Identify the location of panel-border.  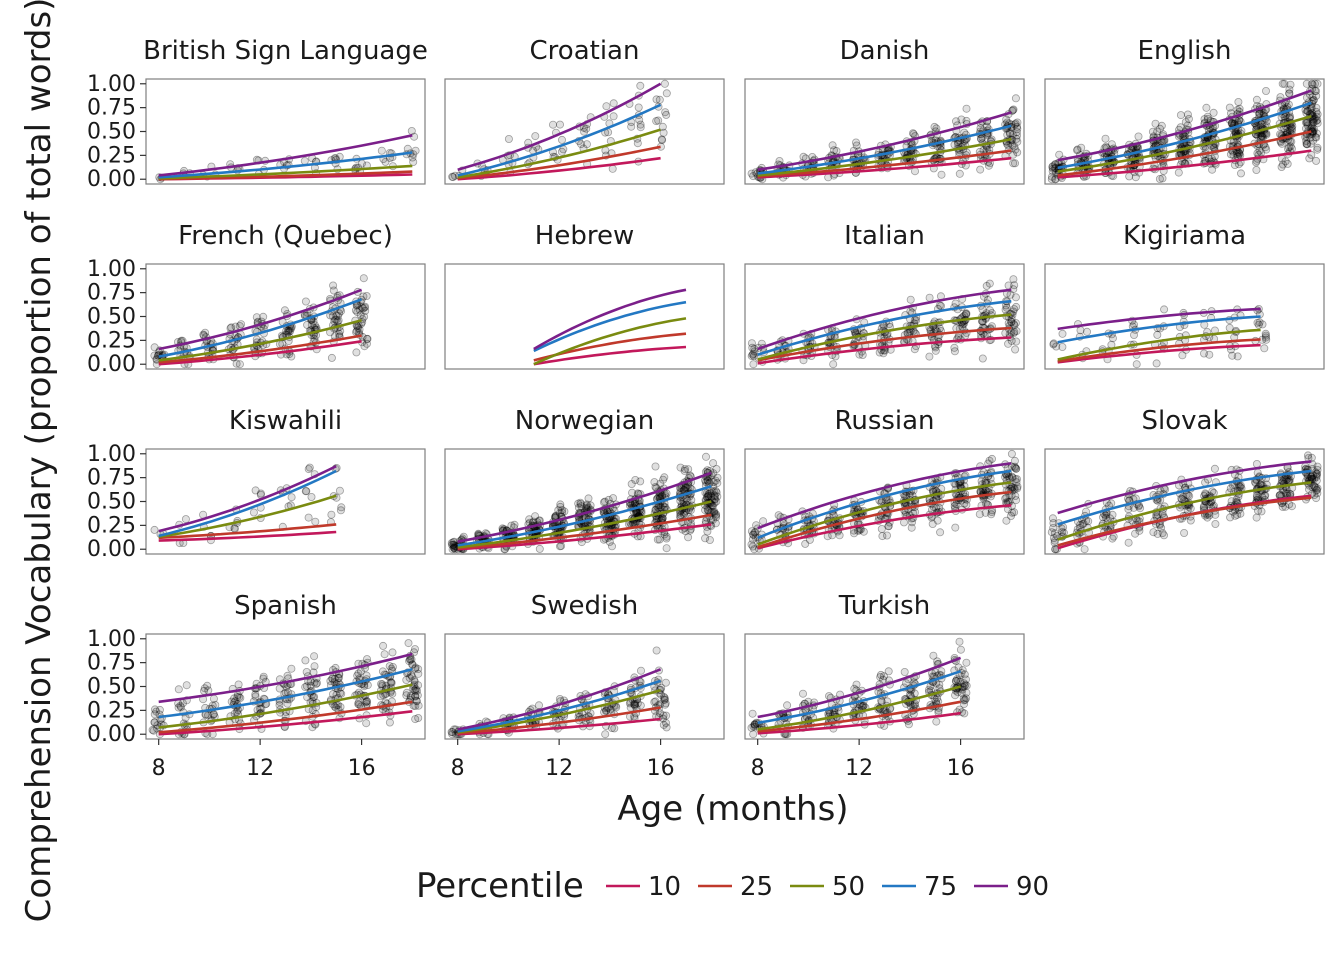
(584, 501).